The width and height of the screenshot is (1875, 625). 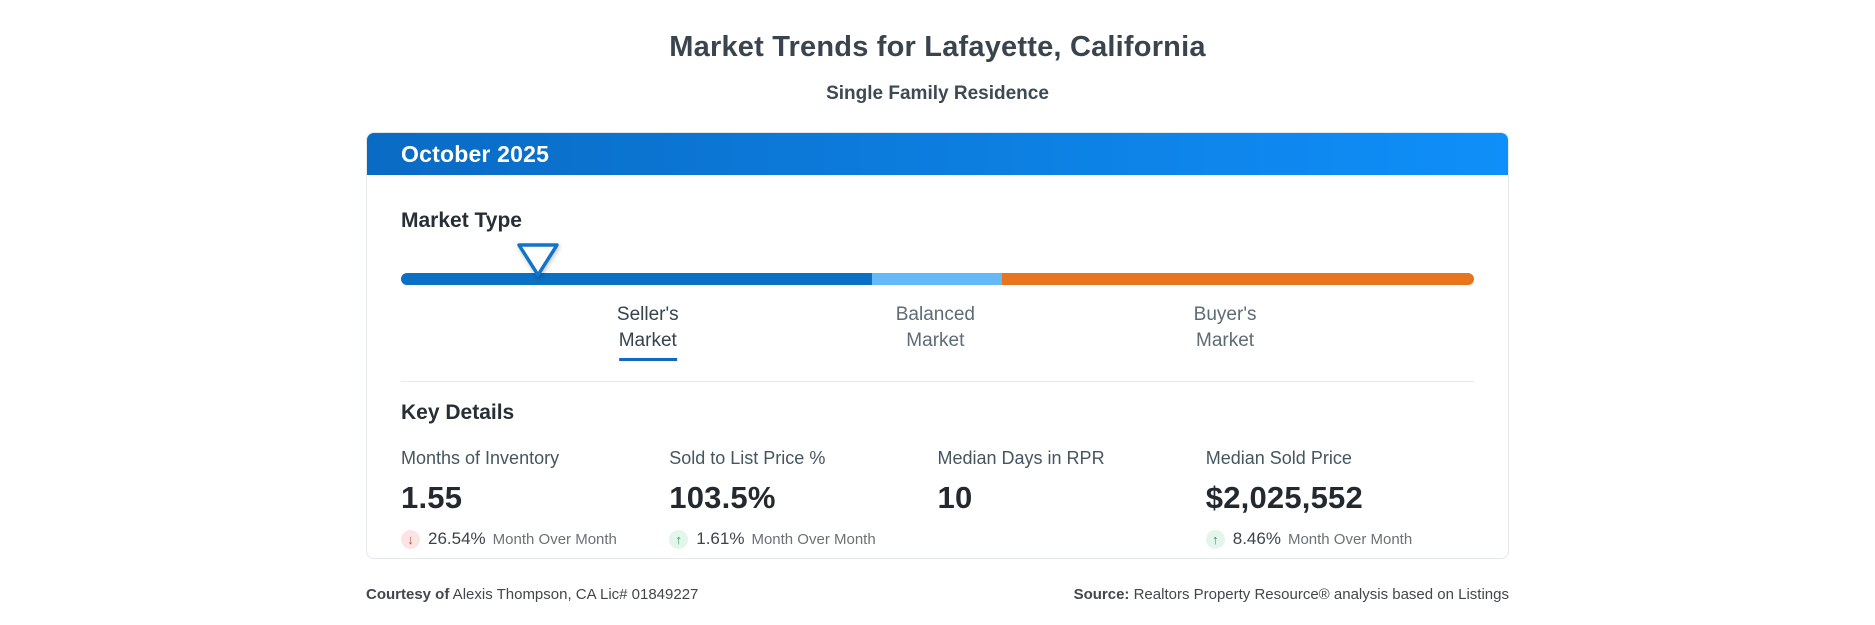 What do you see at coordinates (1021, 458) in the screenshot?
I see `metric-label: Median Days in RPR` at bounding box center [1021, 458].